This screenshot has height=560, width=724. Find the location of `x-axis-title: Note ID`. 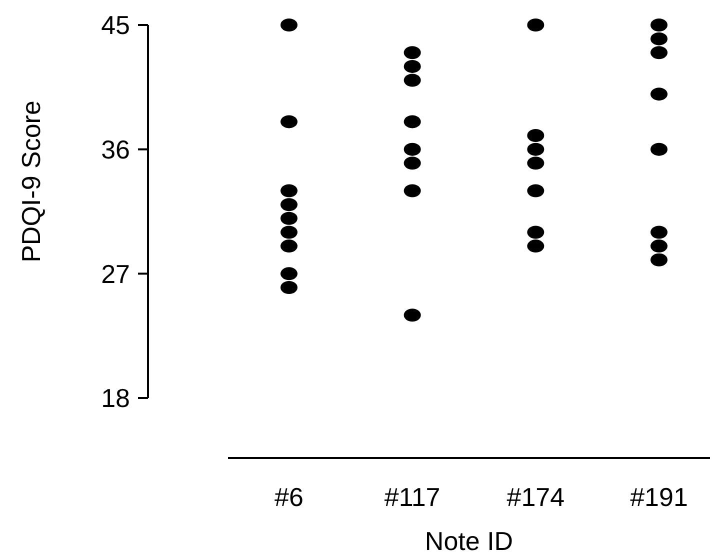

x-axis-title: Note ID is located at coordinates (469, 541).